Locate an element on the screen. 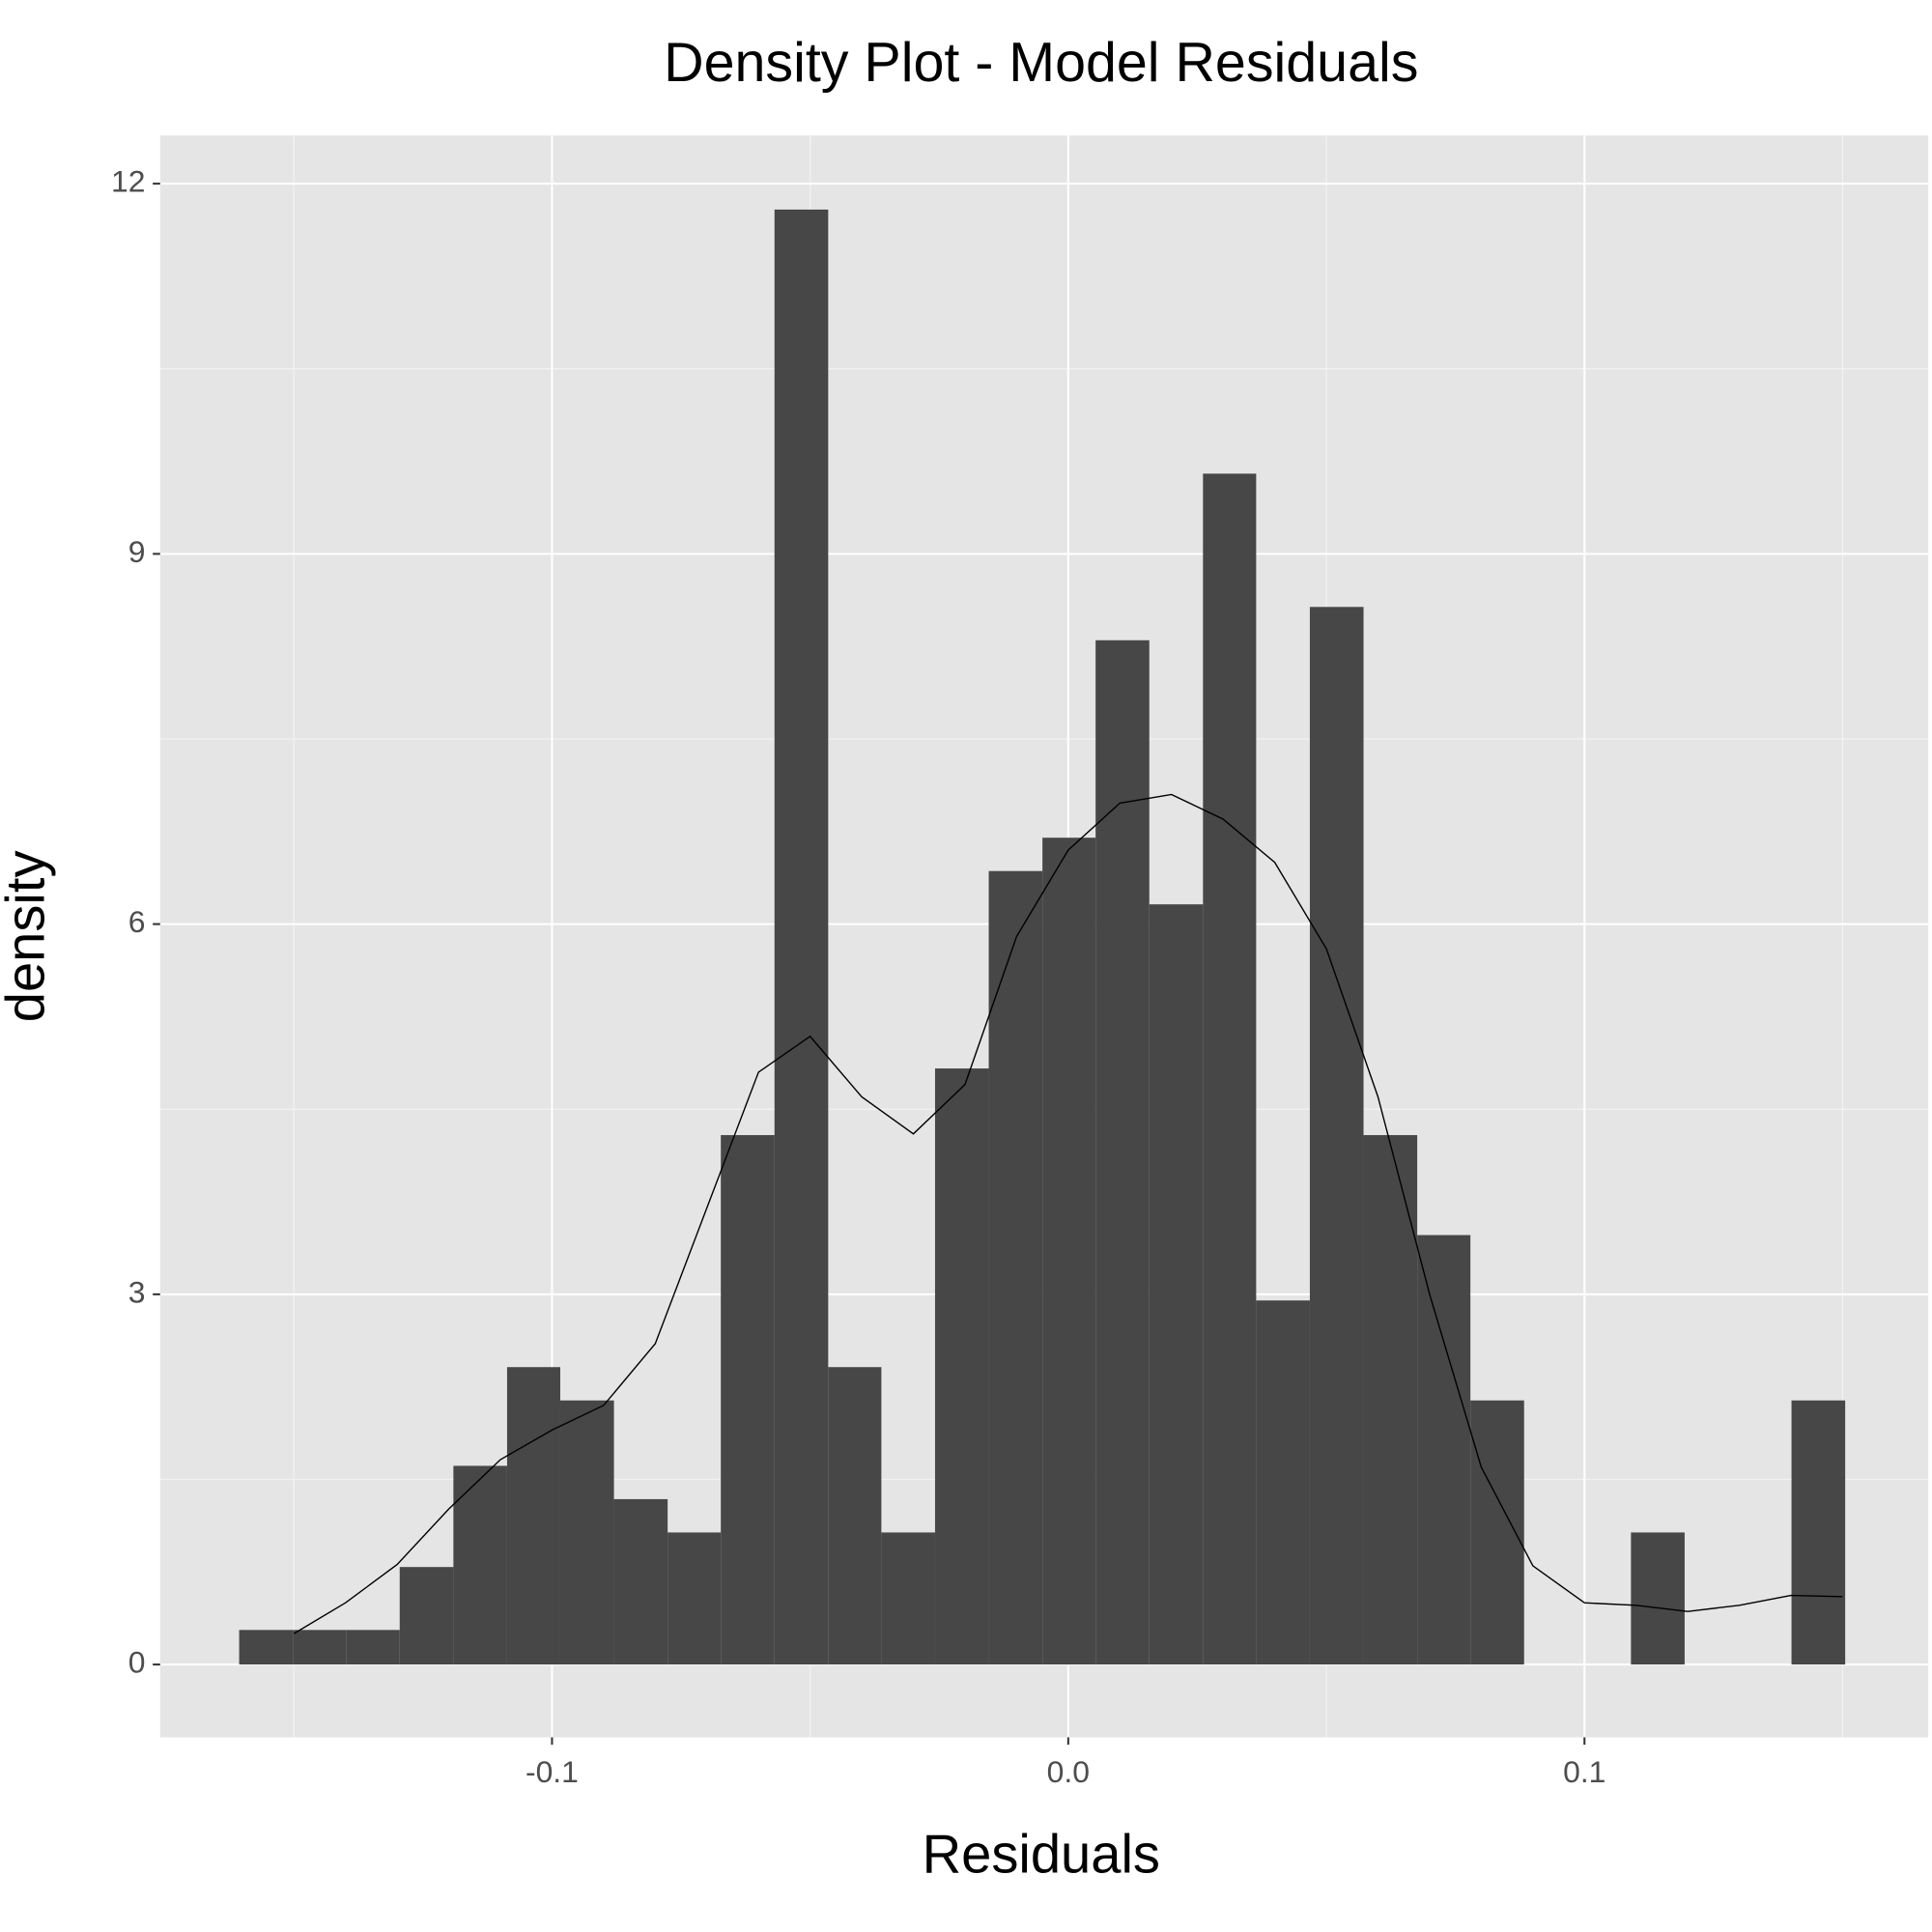 The image size is (1932, 1932). y-tick-label: 9 is located at coordinates (137, 551).